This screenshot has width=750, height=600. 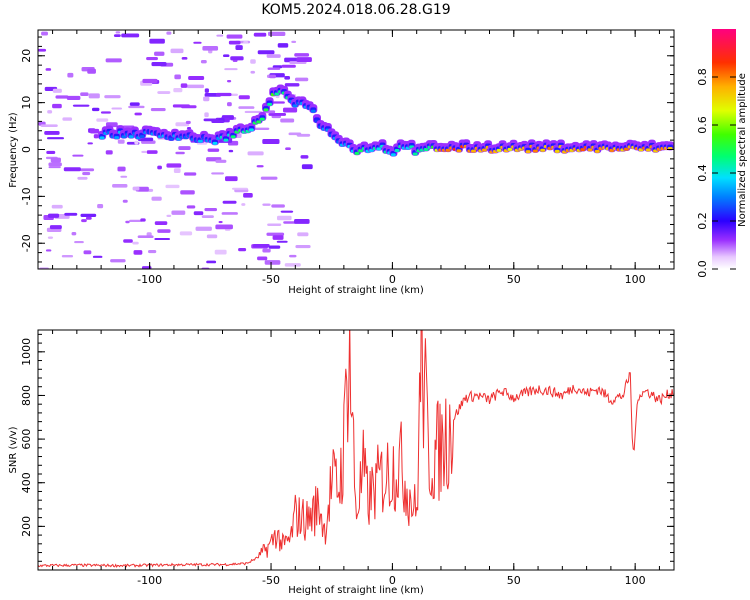 I want to click on y-tick-label: 1000, so click(x=26, y=352).